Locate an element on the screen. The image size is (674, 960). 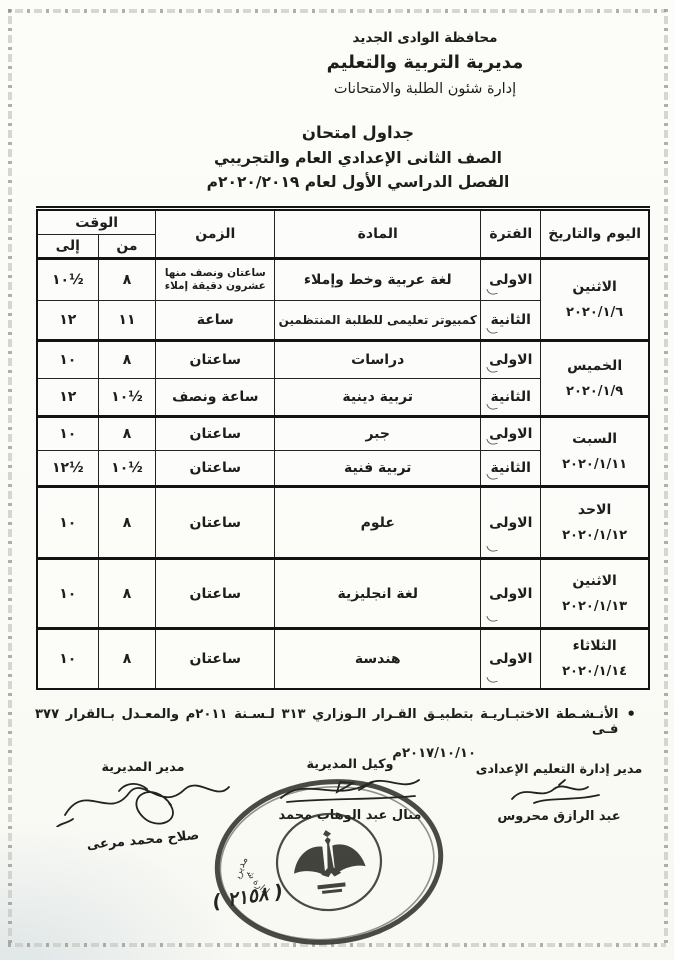
subject-cell: علوم is located at coordinates (378, 522).